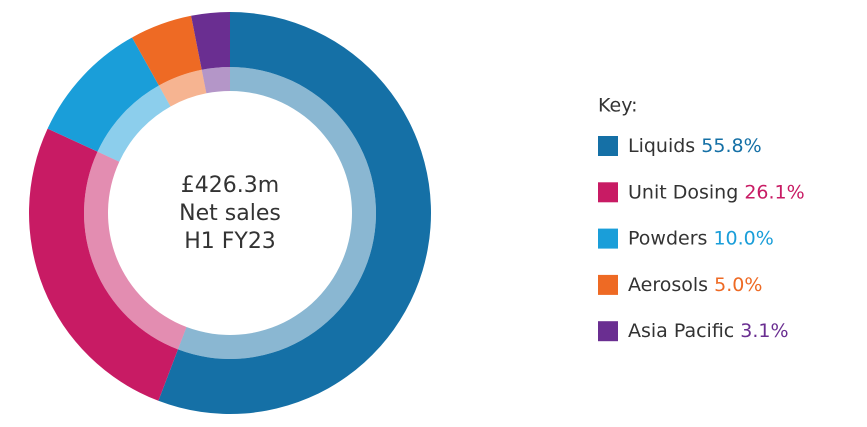  Describe the element at coordinates (731, 146) in the screenshot. I see `legend-value: 55.8%` at that location.